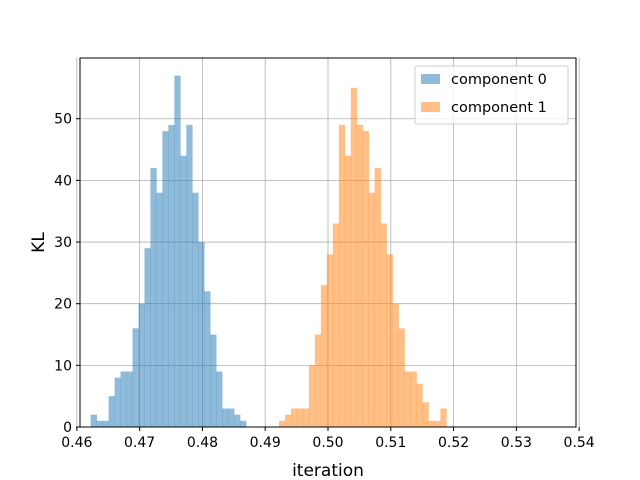 This screenshot has width=640, height=480. Describe the element at coordinates (202, 443) in the screenshot. I see `x-tick-label: 0.48` at that location.